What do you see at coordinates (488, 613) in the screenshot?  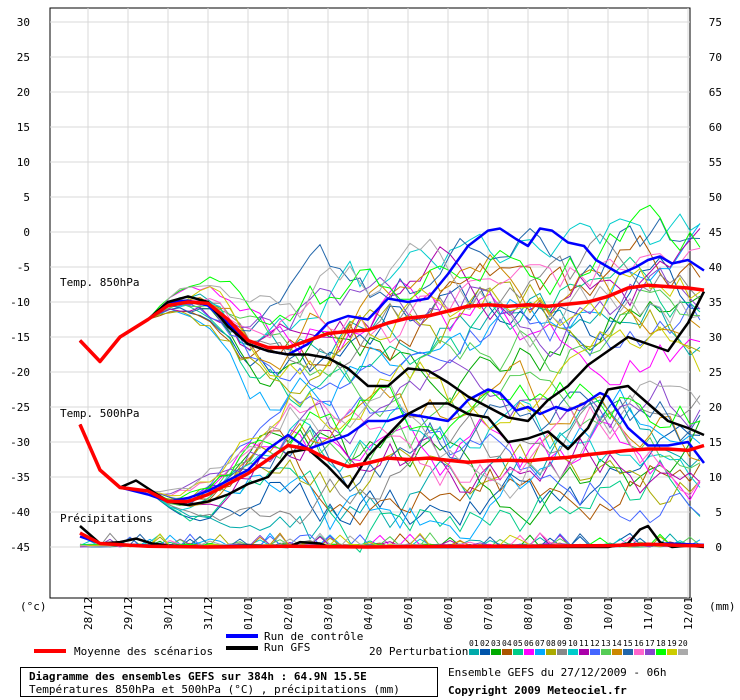 I see `x-tick-label: 07/01` at bounding box center [488, 613].